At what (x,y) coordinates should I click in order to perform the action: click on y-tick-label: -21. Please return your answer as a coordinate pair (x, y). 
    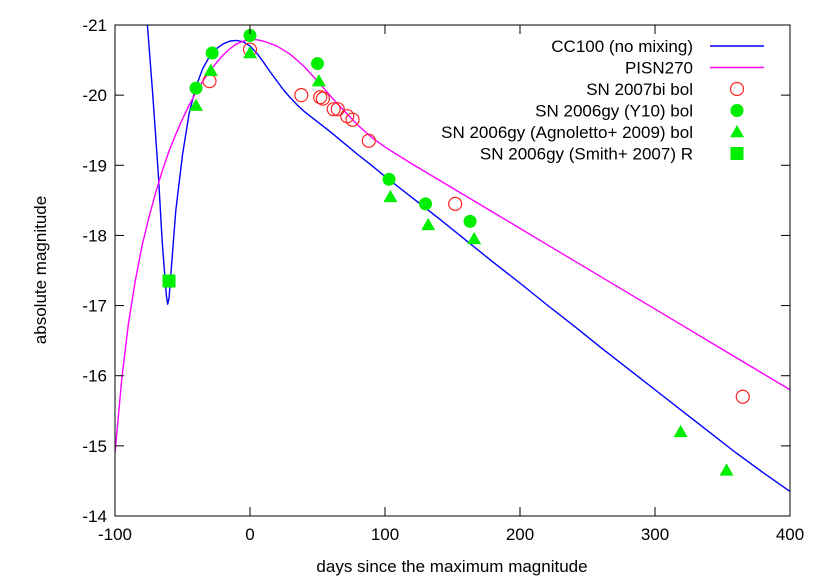
    Looking at the image, I should click on (94, 25).